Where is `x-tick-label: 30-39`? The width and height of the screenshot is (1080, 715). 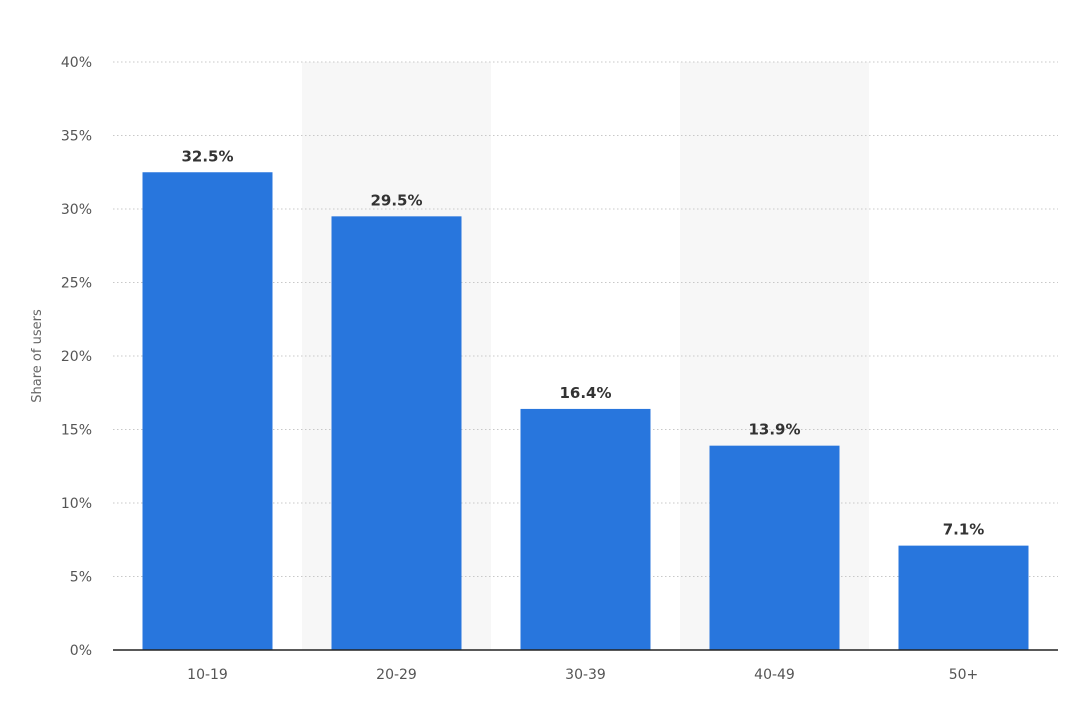 x-tick-label: 30-39 is located at coordinates (585, 675).